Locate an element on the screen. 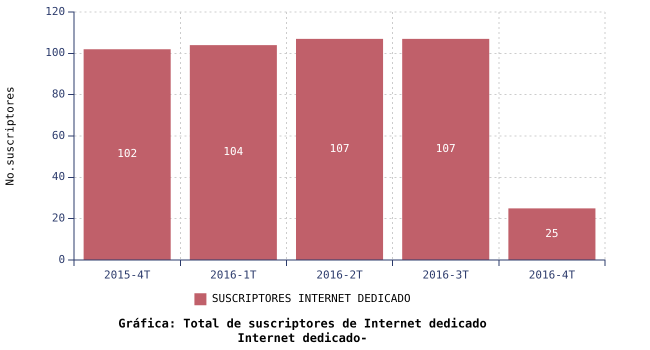 Image resolution: width=650 pixels, height=350 pixels. x-tick-label: 2016-1T is located at coordinates (233, 275).